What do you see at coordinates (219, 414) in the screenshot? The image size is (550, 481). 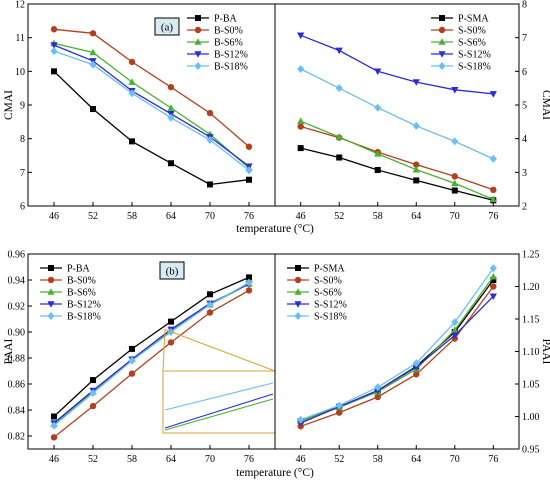 I see `zoom-line-b-s6` at bounding box center [219, 414].